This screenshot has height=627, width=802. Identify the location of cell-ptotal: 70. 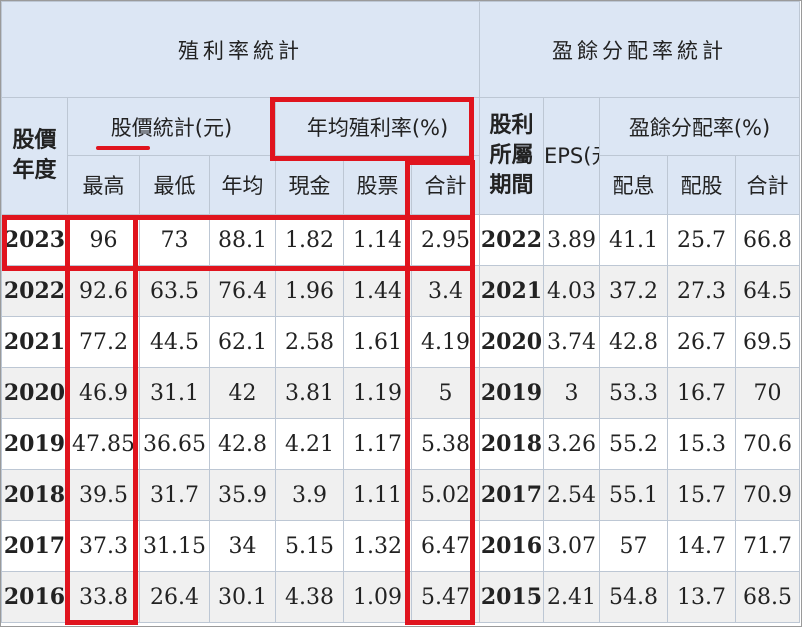
(767, 393).